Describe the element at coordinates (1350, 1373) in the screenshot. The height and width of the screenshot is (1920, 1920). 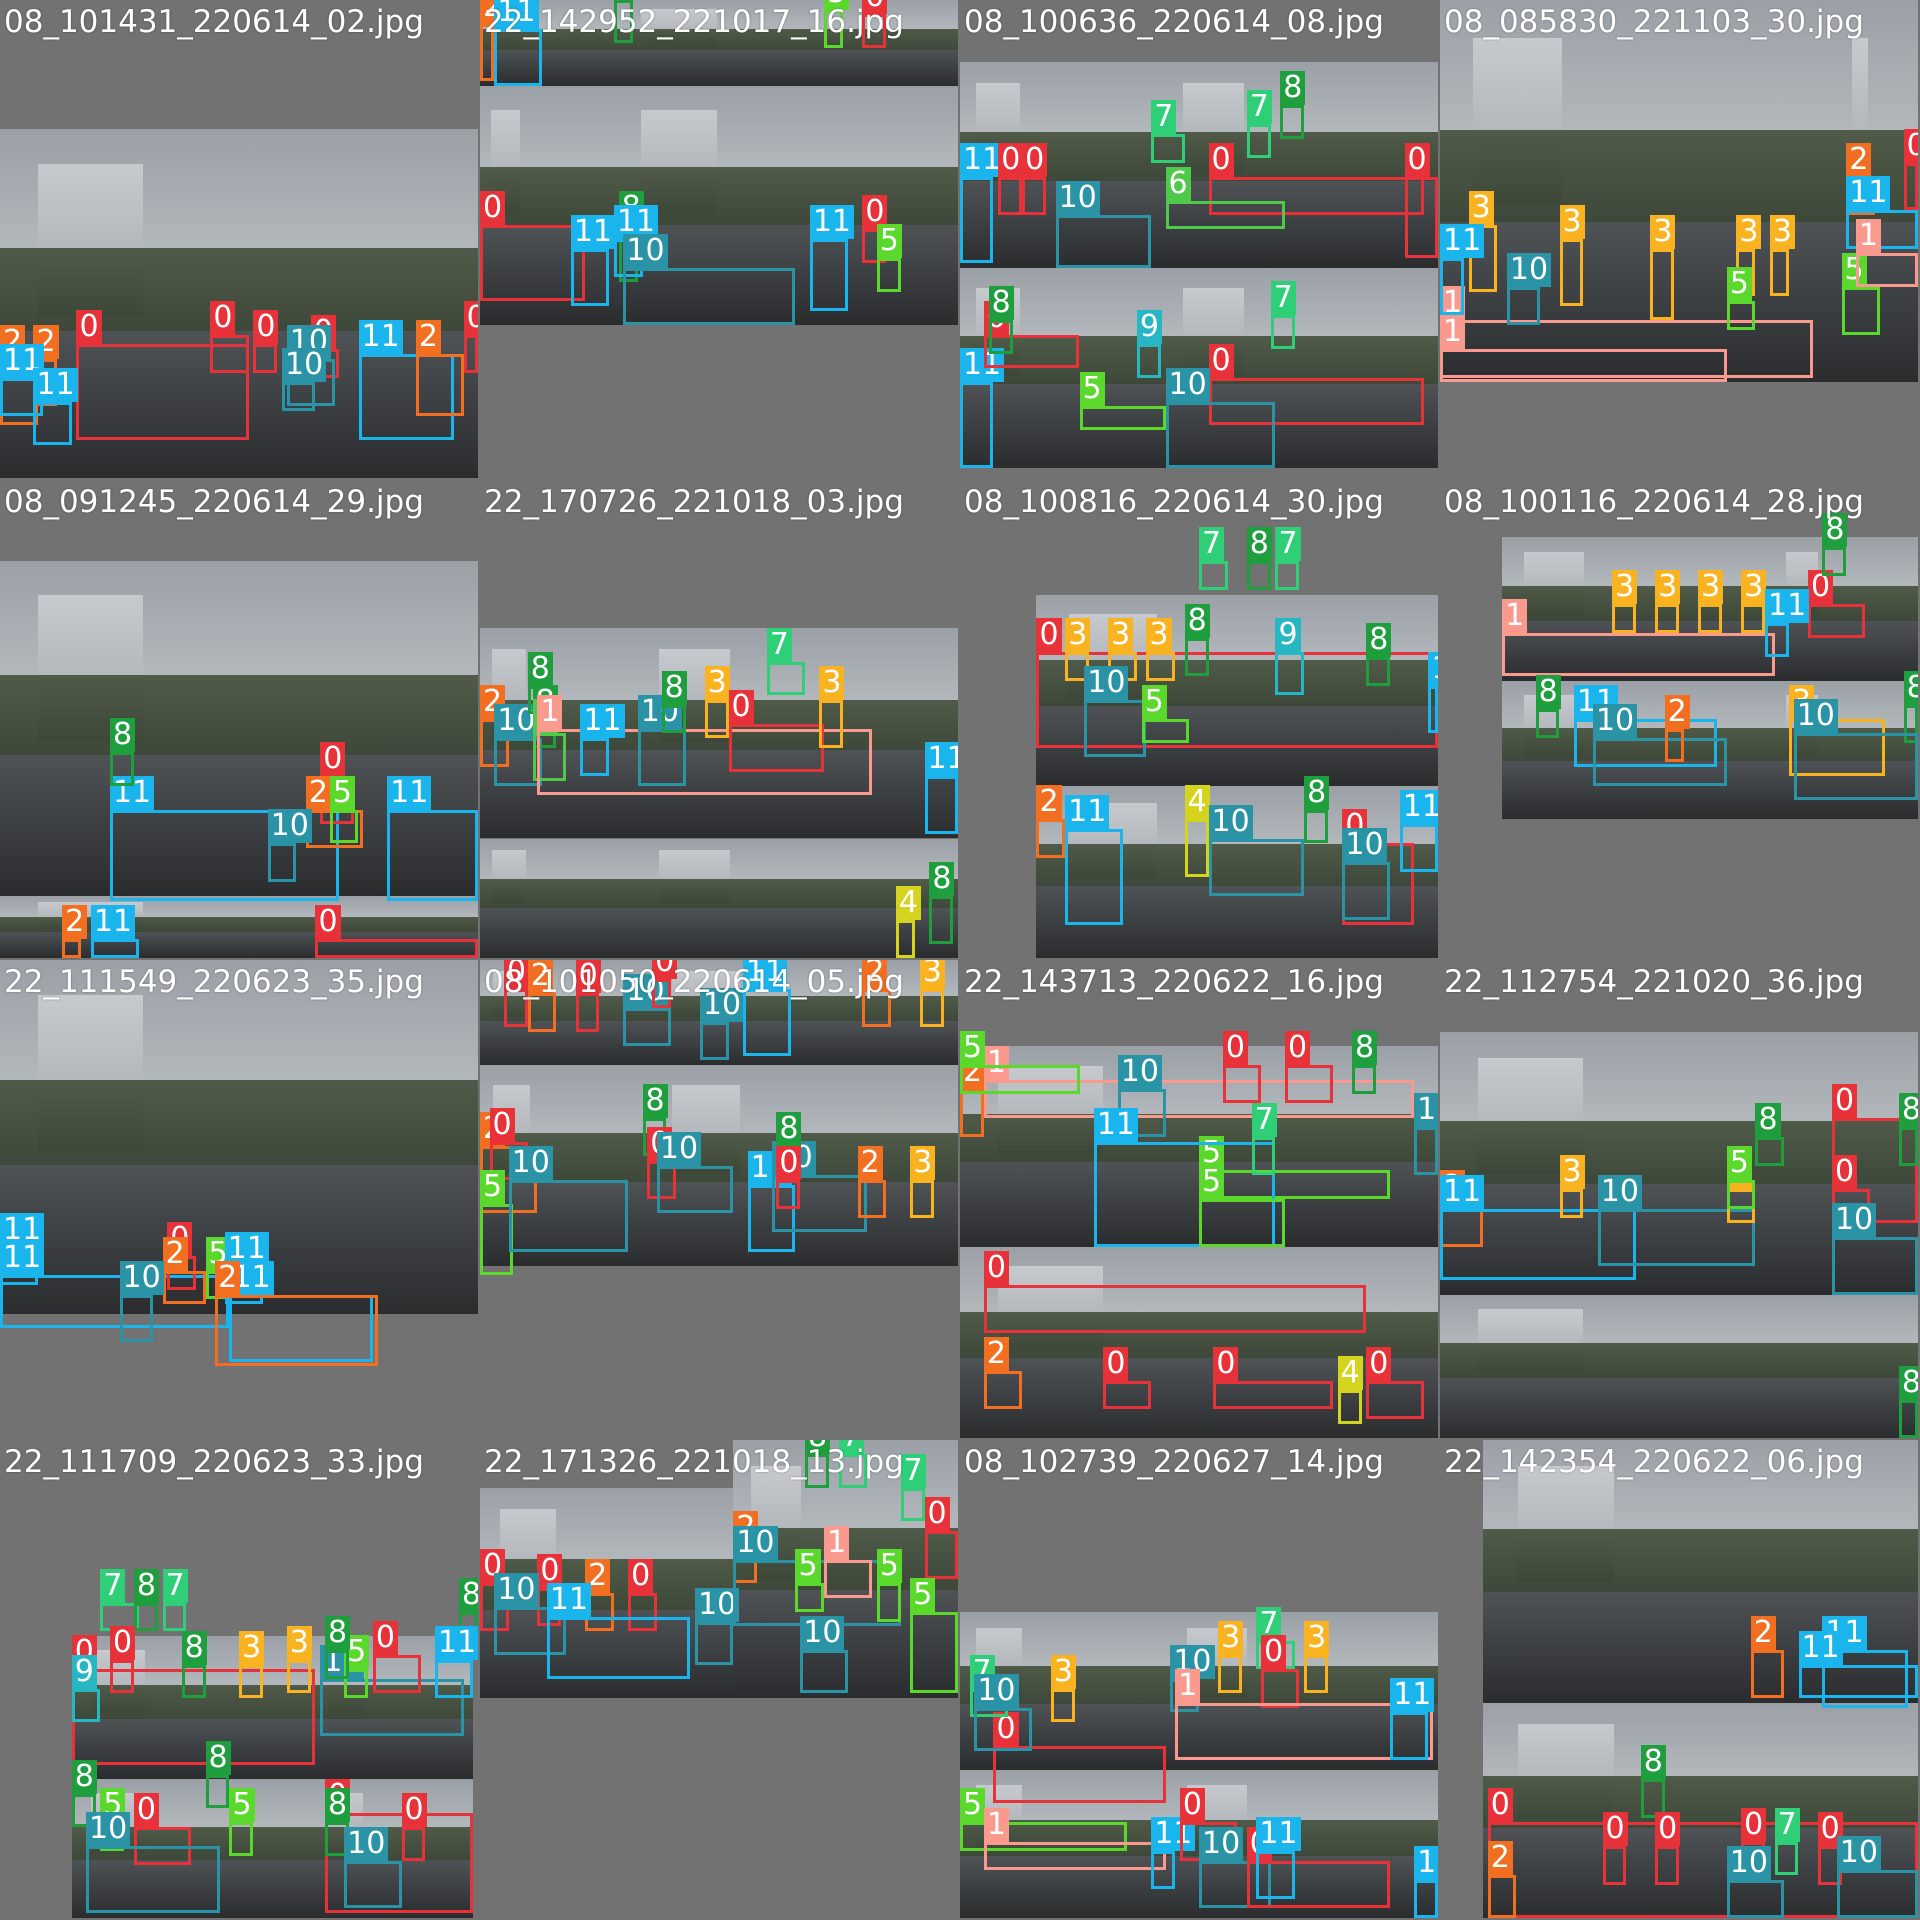
I see `class-label-4: 4` at that location.